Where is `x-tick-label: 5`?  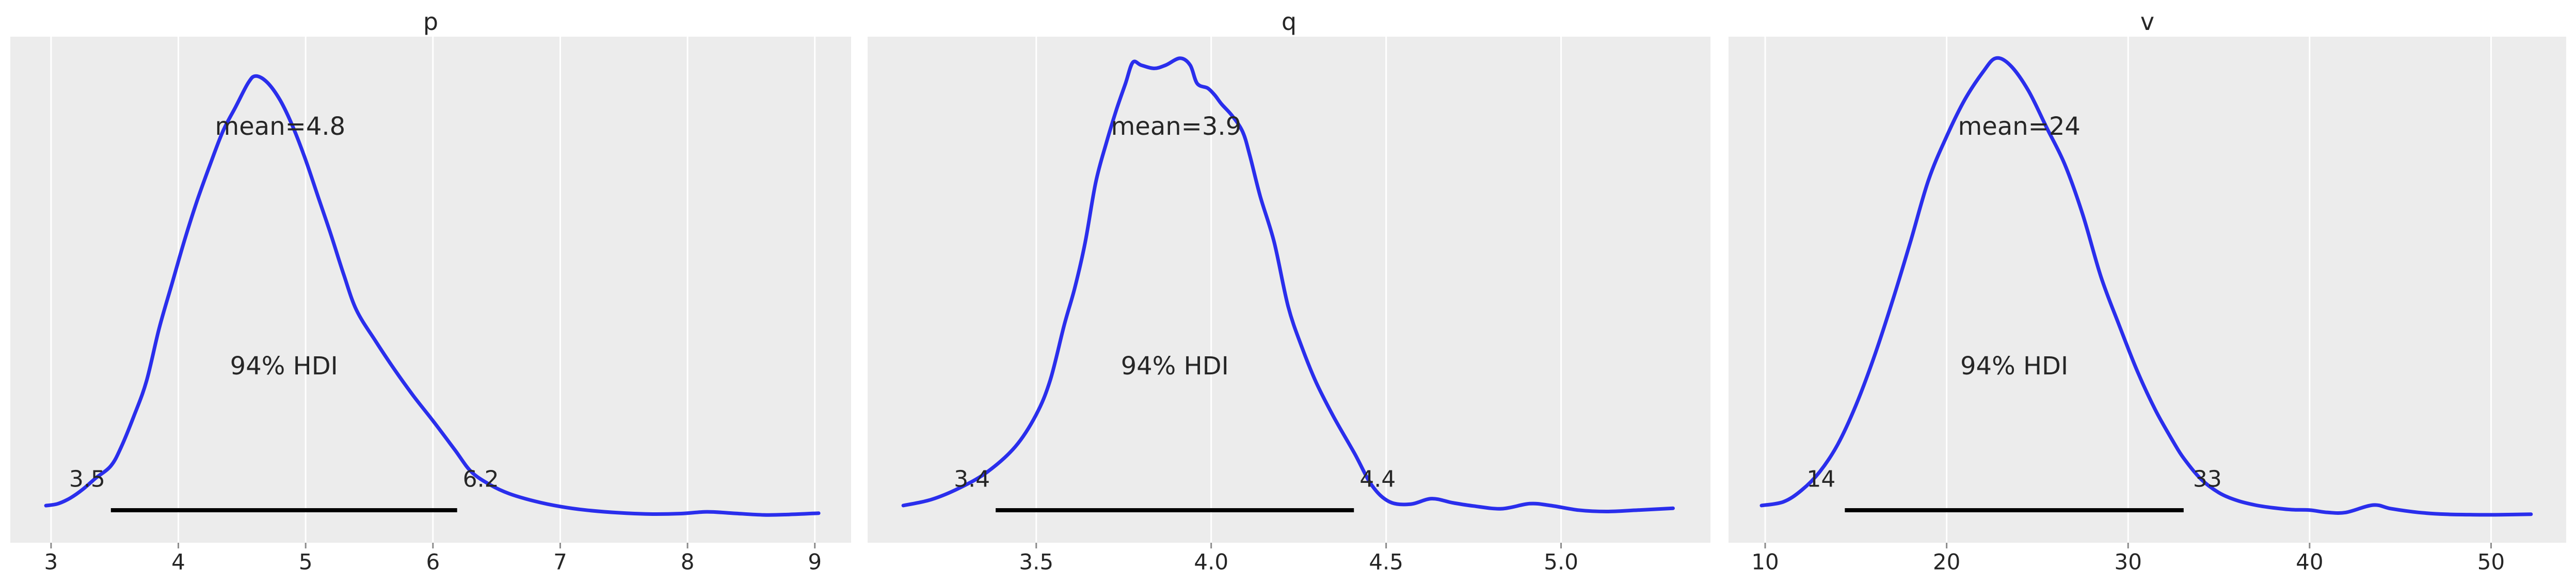
x-tick-label: 5 is located at coordinates (306, 562).